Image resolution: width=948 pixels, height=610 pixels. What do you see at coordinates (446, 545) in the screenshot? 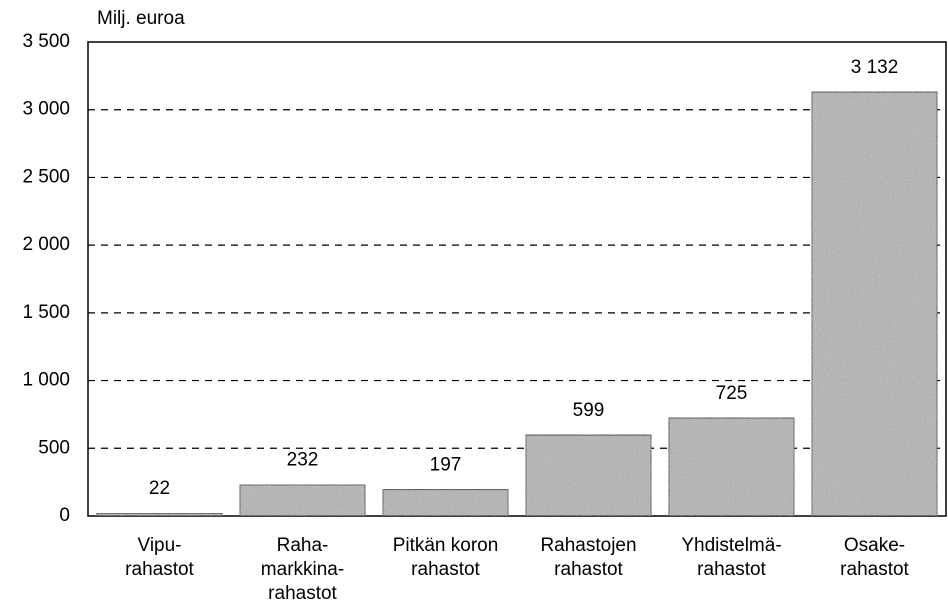
I see `x-tick-label-line: Pitkän koron` at bounding box center [446, 545].